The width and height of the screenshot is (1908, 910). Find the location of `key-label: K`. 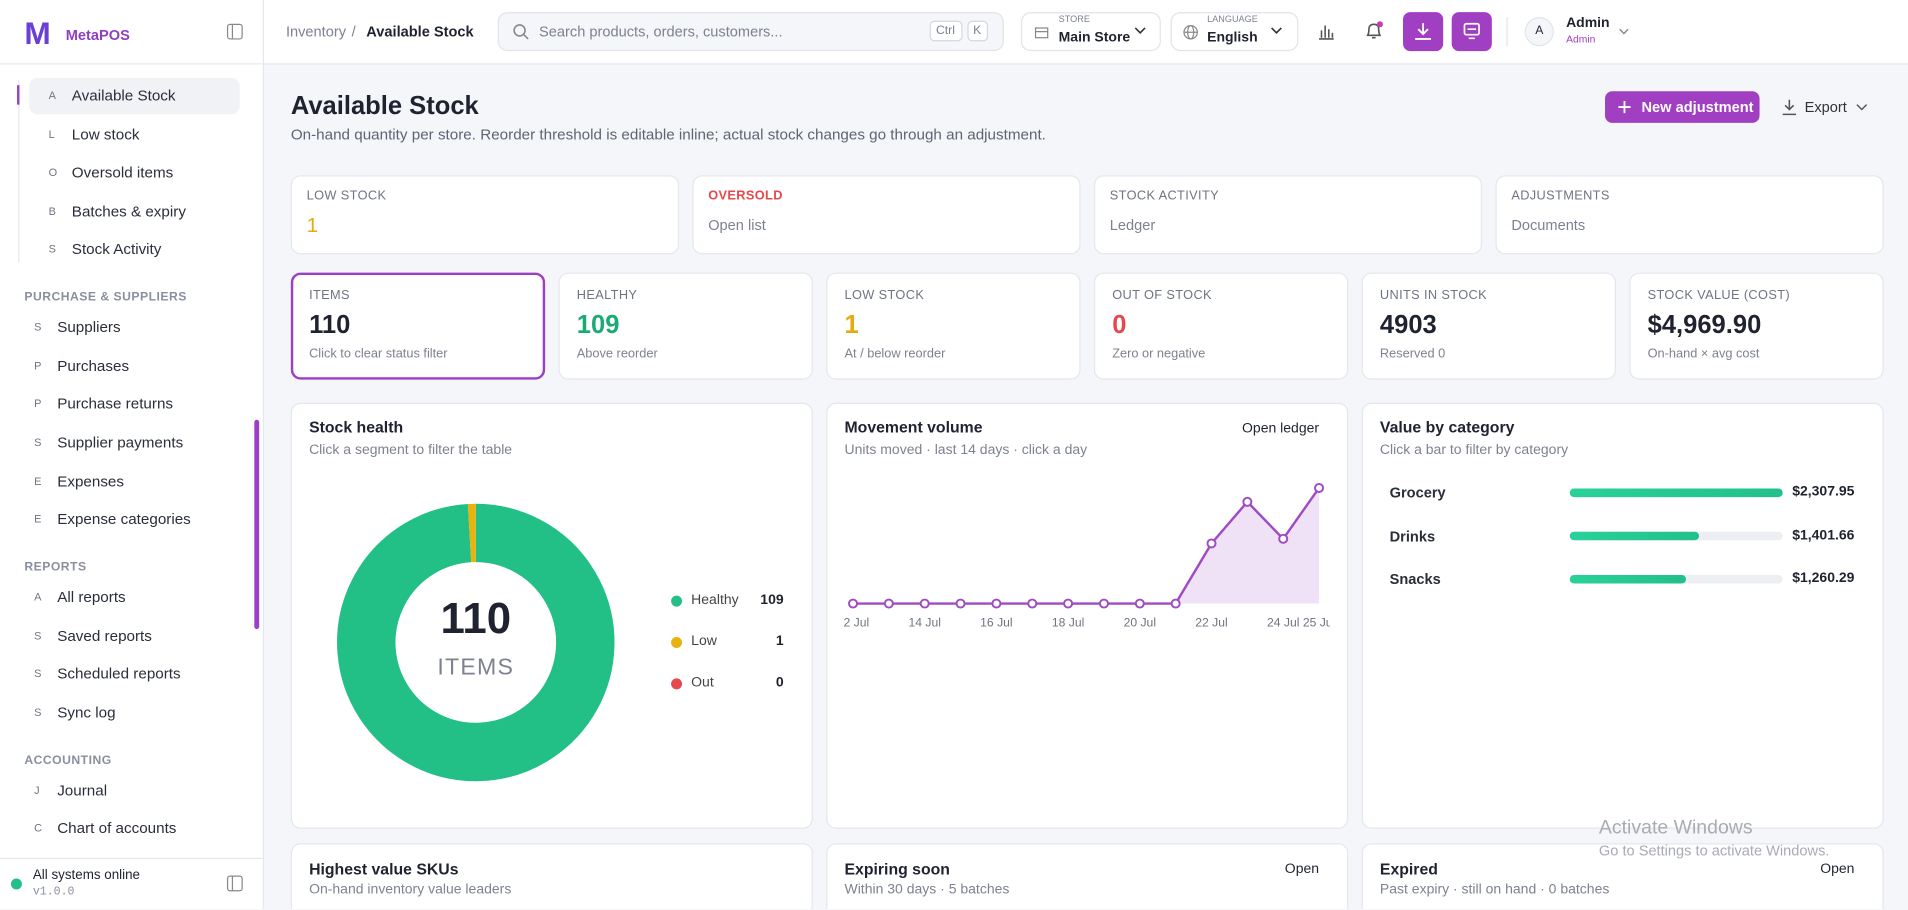

key-label: K is located at coordinates (977, 31).